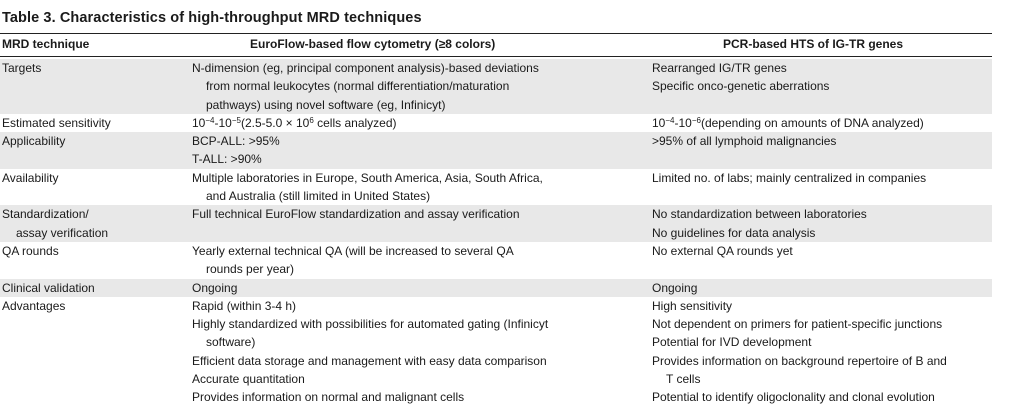 The height and width of the screenshot is (407, 1024). I want to click on row-label: Availability, so click(30, 177).